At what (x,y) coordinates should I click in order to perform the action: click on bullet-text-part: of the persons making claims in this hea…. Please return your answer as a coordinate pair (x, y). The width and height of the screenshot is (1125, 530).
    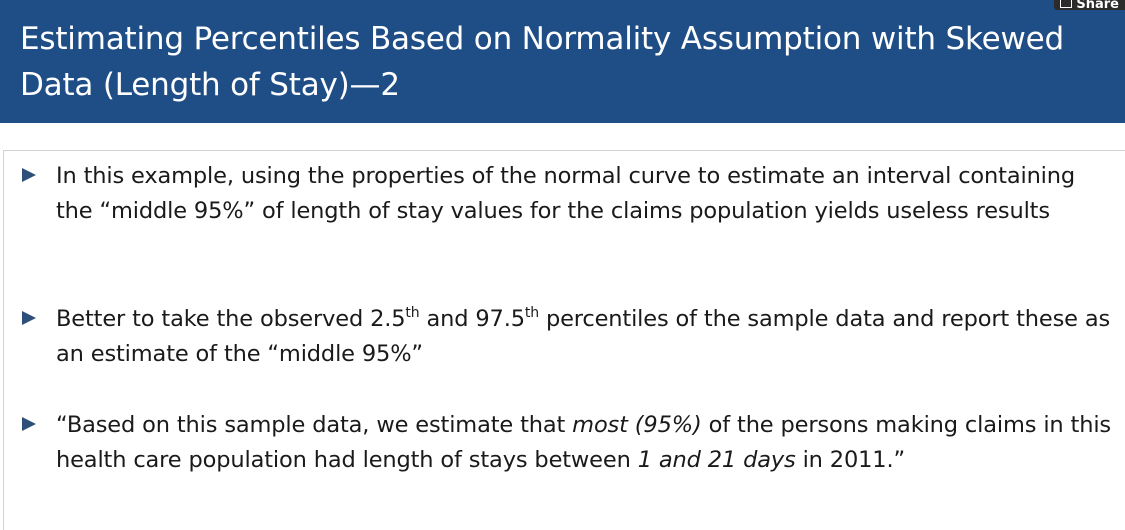
    Looking at the image, I should click on (583, 442).